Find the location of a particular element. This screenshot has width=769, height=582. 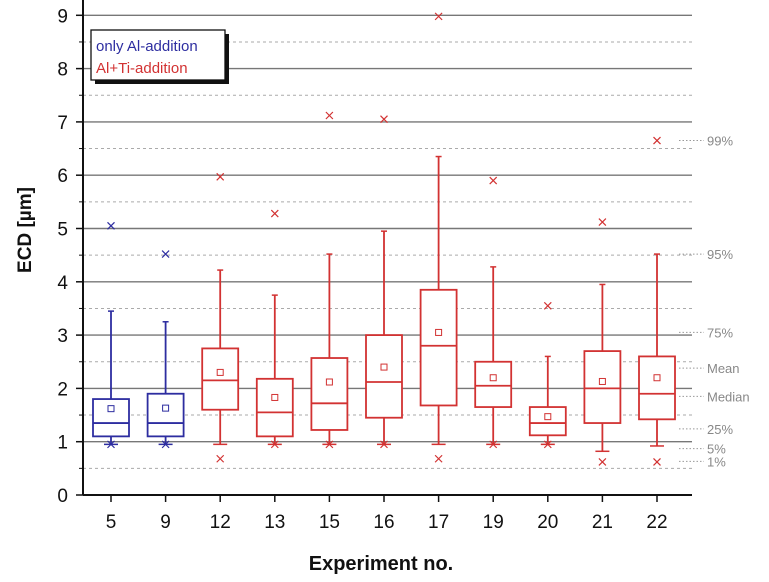

x-tick-label: 20 is located at coordinates (547, 522).